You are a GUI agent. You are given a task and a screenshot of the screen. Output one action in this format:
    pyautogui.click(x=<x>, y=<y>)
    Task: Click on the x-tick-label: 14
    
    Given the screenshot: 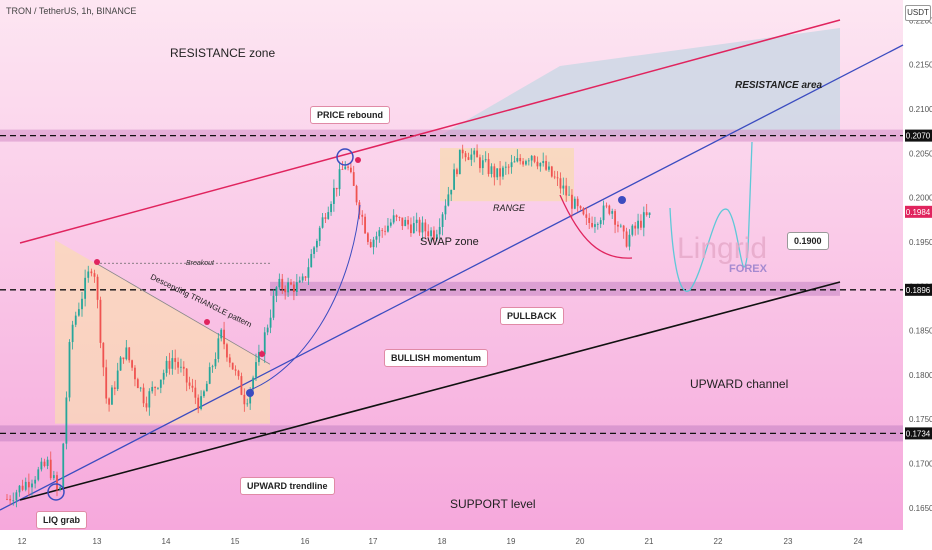 What is the action you would take?
    pyautogui.click(x=166, y=541)
    